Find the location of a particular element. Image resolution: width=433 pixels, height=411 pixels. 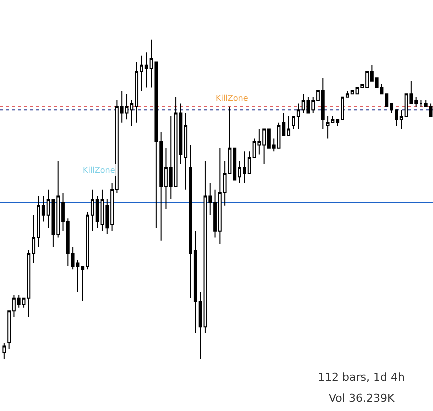

text: Vol 36.239K is located at coordinates (362, 398).